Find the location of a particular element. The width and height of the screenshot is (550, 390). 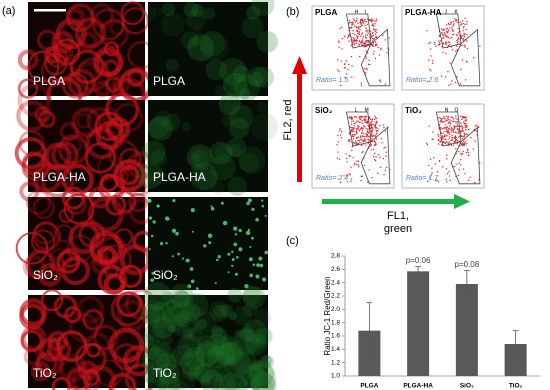

y-tick-label: 2.2 is located at coordinates (335, 296).